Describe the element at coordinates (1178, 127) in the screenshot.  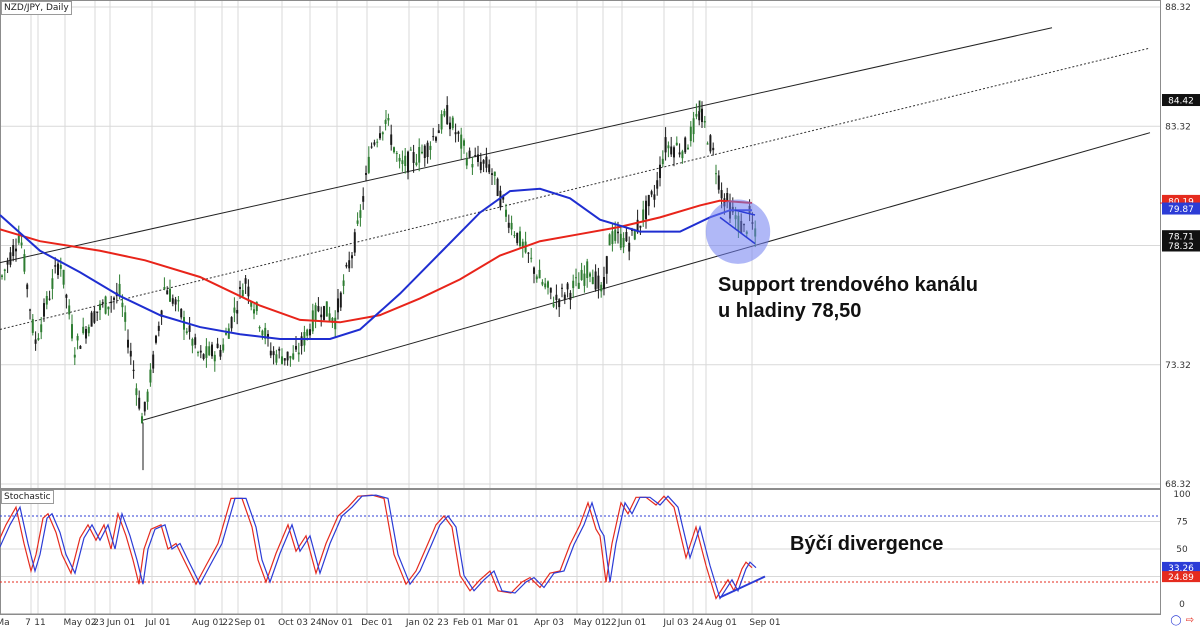
I see `price-tick-label: 83.32` at that location.